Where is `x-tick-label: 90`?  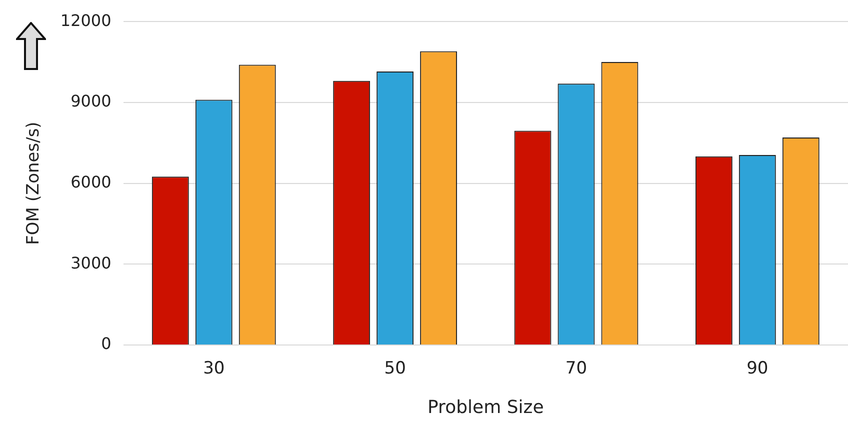 x-tick-label: 90 is located at coordinates (757, 368).